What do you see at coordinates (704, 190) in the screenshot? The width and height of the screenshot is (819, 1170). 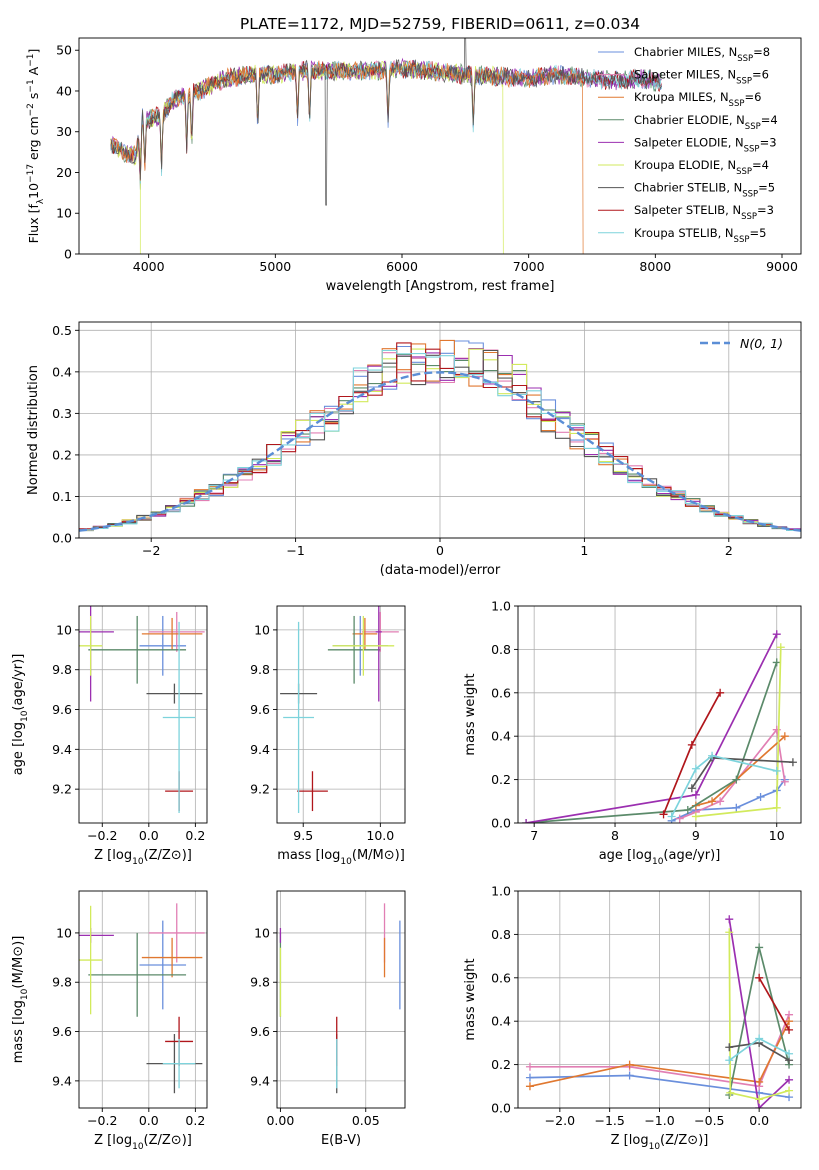 I see `legend-label: Chabrier STELIB, NSSP=5` at bounding box center [704, 190].